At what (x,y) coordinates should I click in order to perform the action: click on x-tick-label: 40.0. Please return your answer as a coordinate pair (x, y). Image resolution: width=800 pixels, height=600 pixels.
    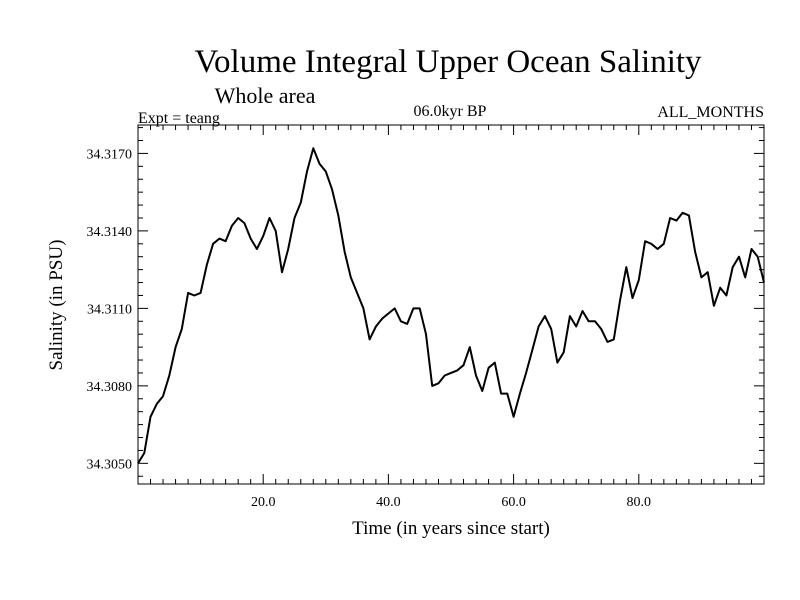
    Looking at the image, I should click on (388, 502).